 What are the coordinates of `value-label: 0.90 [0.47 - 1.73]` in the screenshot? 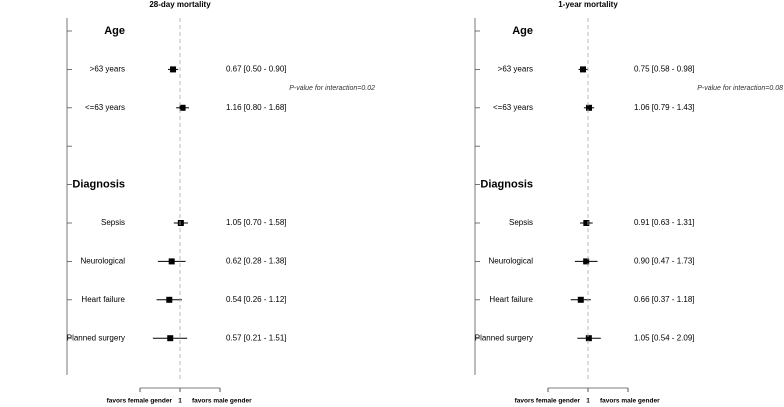 It's located at (664, 261).